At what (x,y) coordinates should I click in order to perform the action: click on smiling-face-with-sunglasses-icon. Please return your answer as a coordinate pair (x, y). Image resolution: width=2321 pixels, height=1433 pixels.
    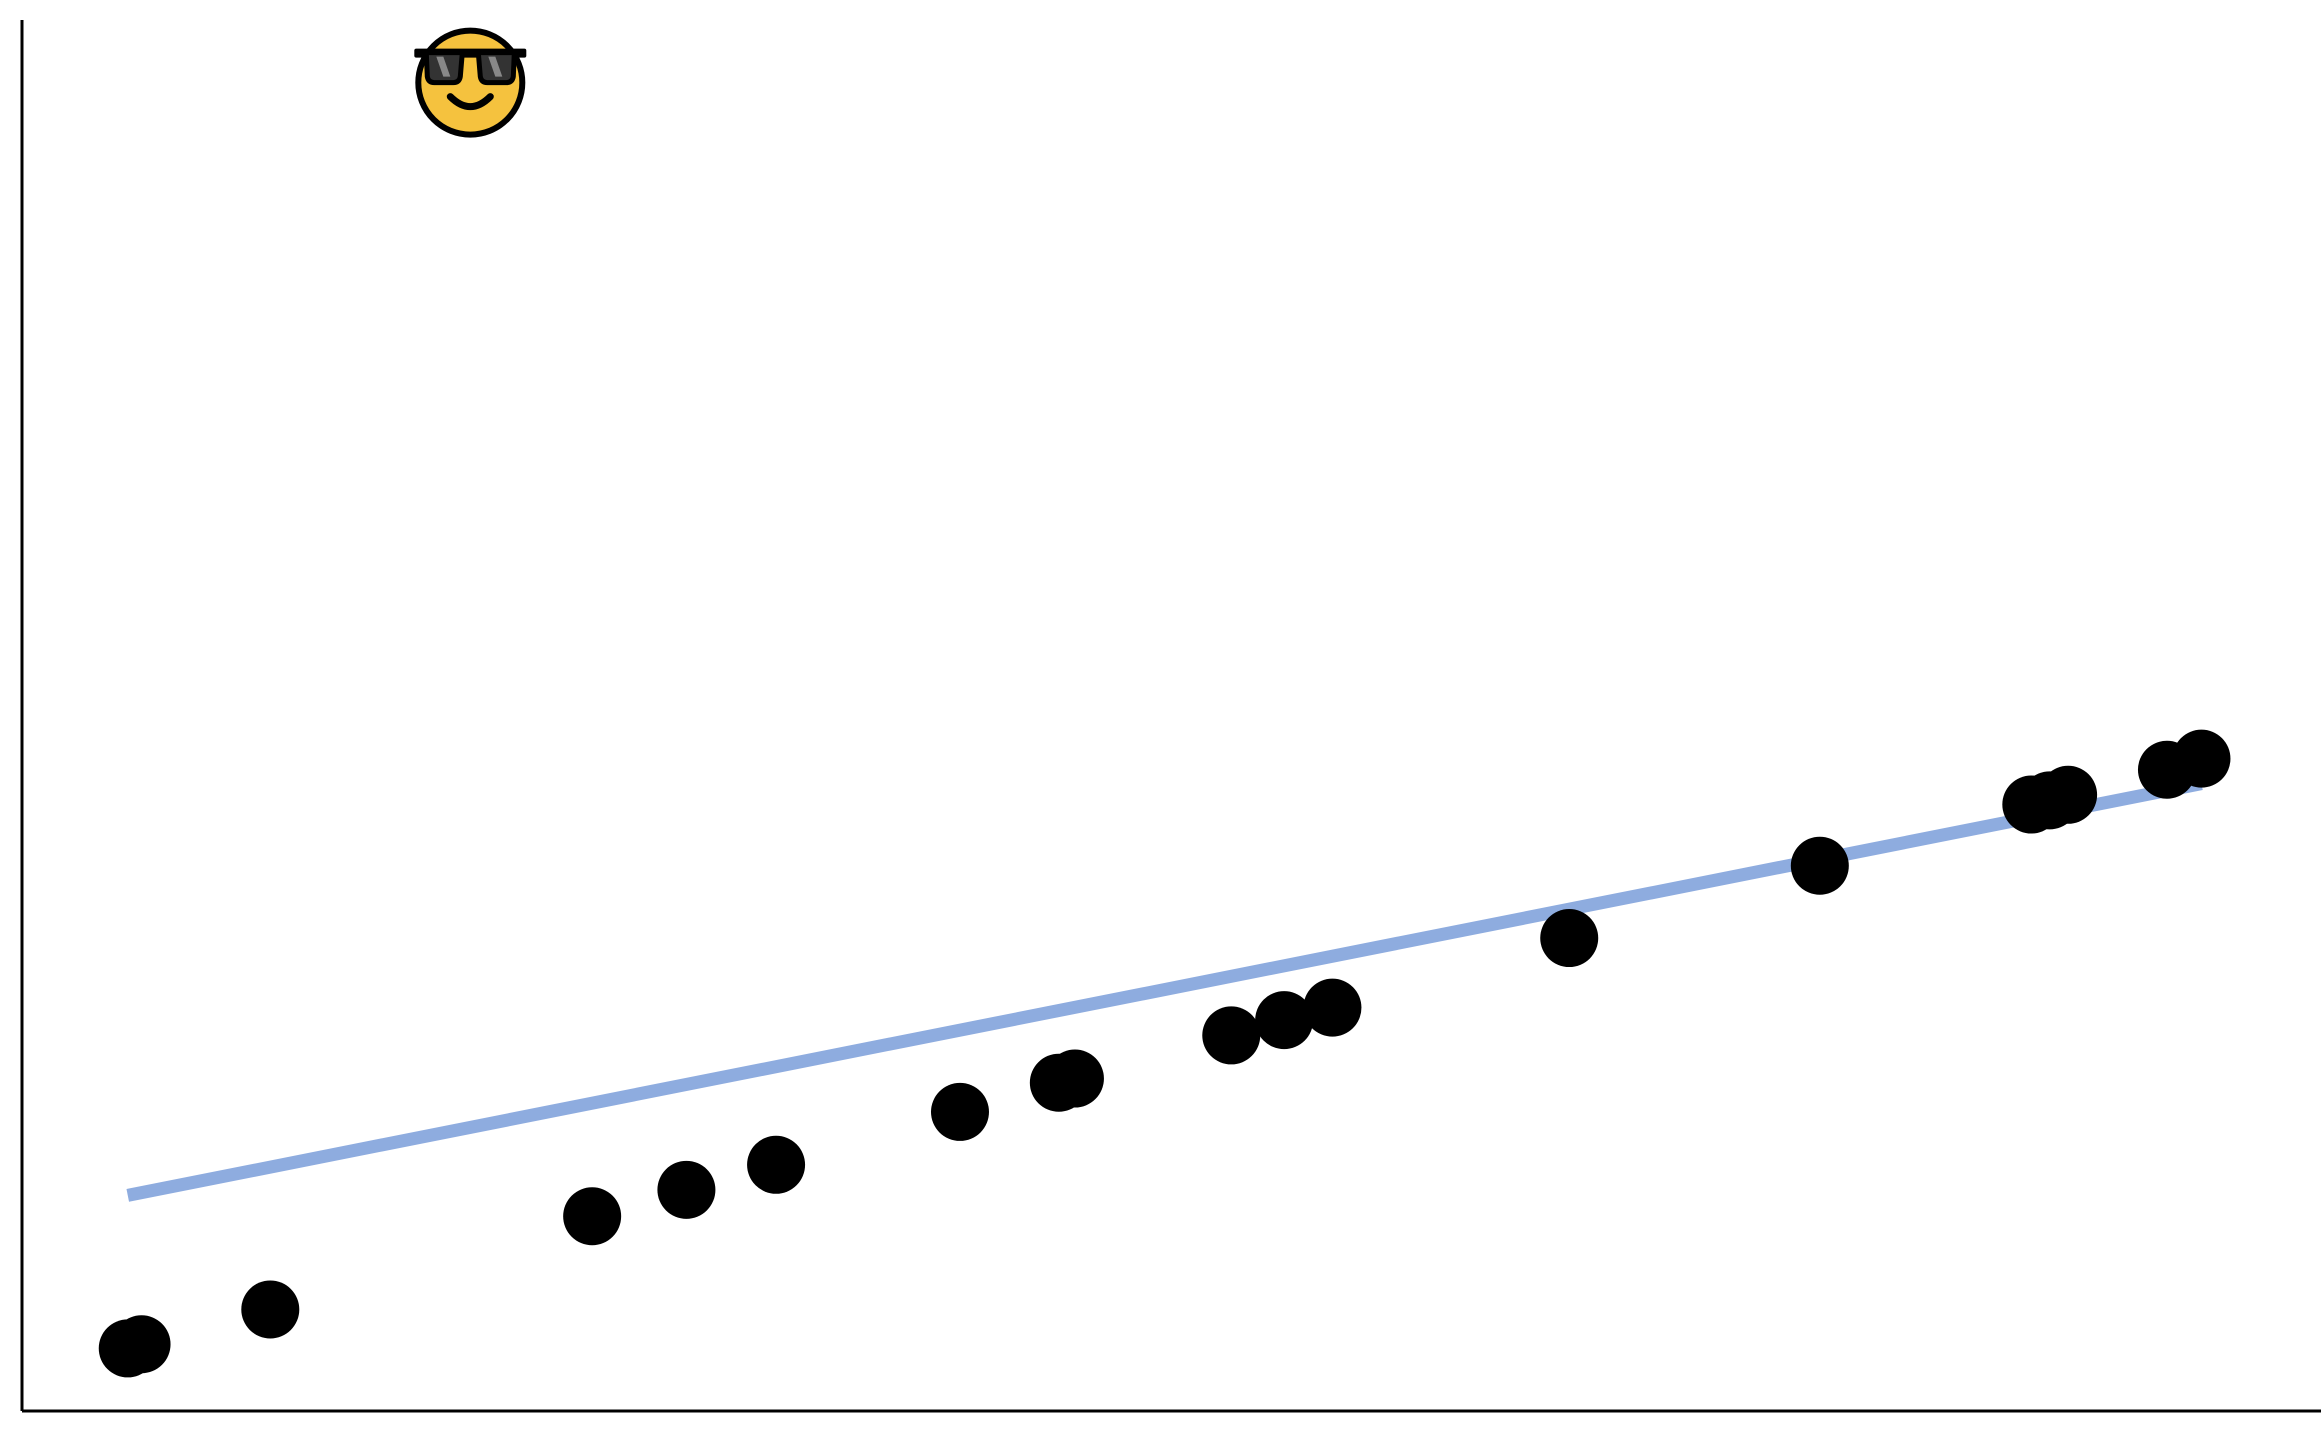
    Looking at the image, I should click on (470, 82).